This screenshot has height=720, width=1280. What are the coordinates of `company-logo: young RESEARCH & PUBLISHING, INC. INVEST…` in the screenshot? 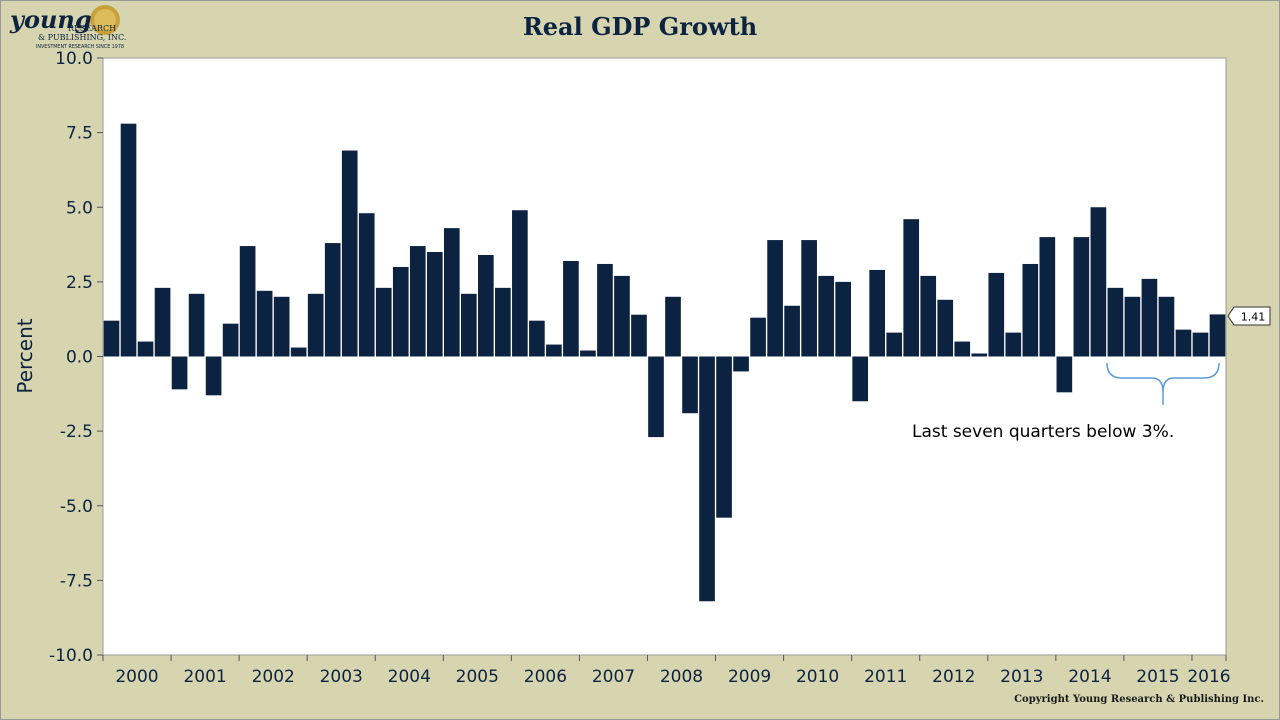 It's located at (69, 27).